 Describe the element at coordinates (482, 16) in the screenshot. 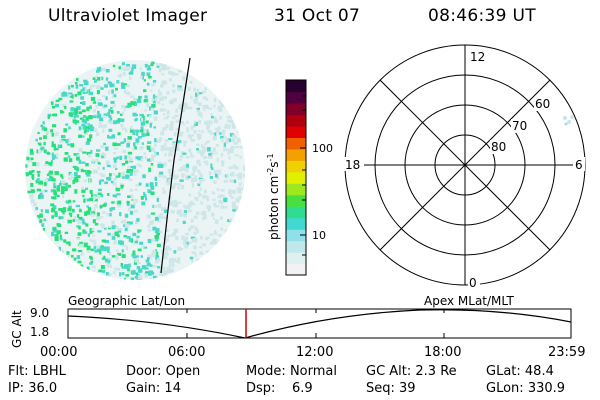

I see `time-label: 08:46:39 UT` at that location.